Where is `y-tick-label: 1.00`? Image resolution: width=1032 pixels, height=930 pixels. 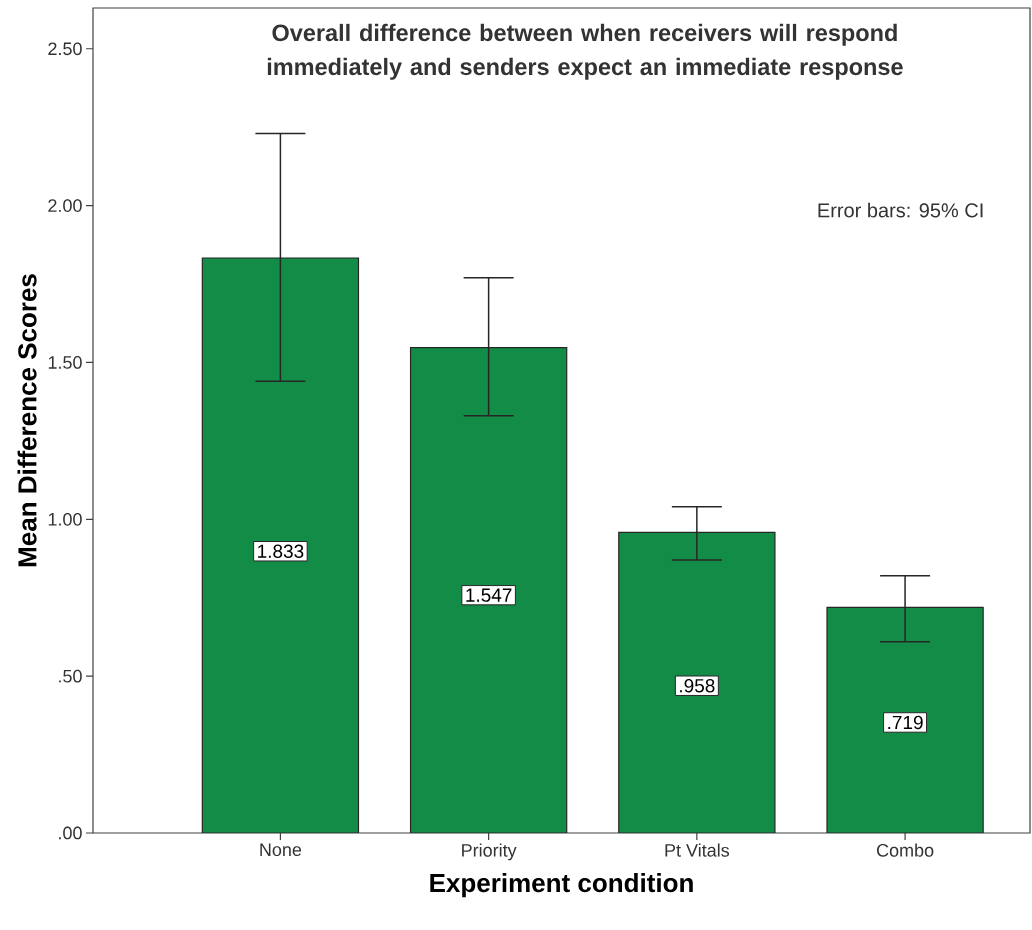
y-tick-label: 1.00 is located at coordinates (65, 519).